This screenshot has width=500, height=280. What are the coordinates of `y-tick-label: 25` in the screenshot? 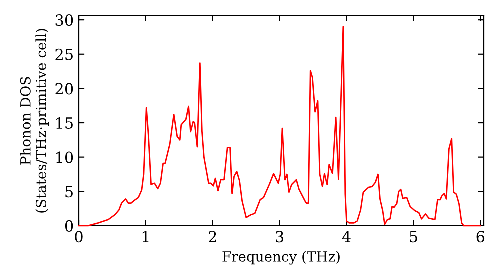 It's located at (64, 54).